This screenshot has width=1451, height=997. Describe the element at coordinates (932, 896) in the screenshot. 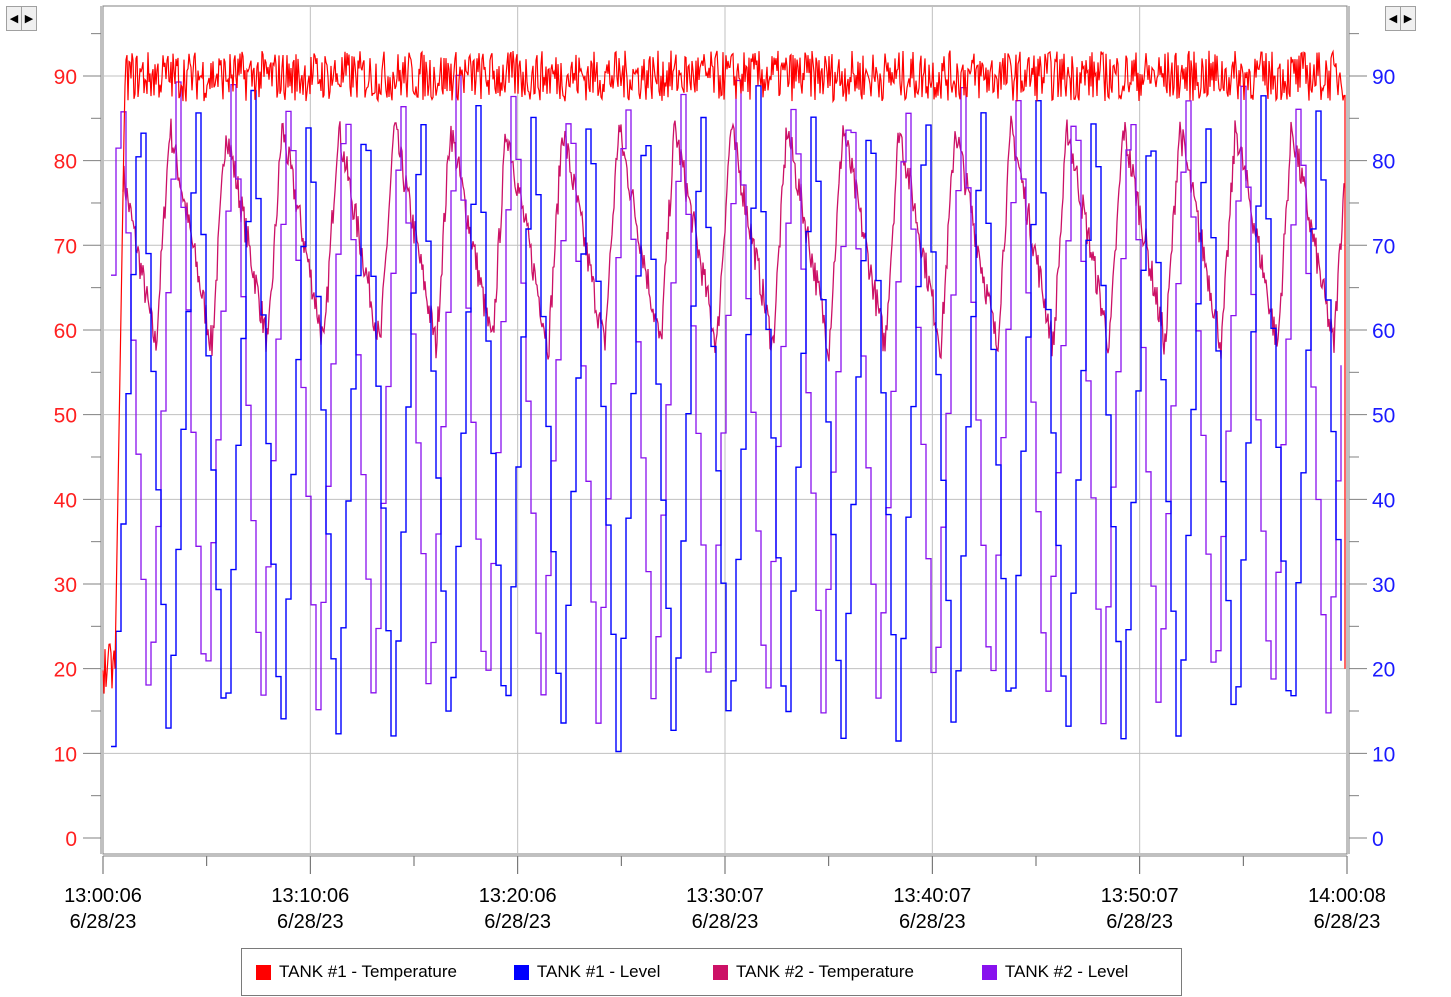

I see `x-tick-time-label: 13:40:07` at that location.